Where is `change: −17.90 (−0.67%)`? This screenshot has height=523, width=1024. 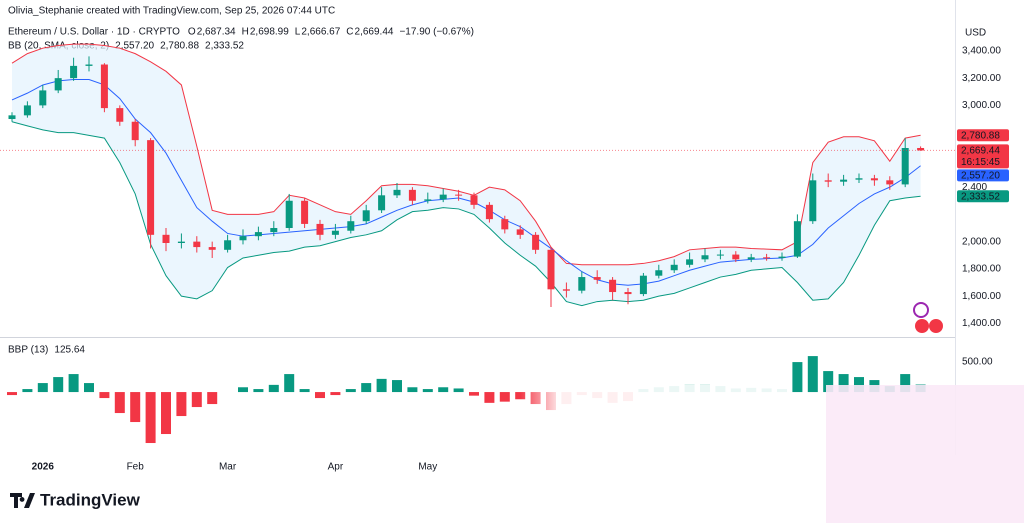
change: −17.90 (−0.67%) is located at coordinates (436, 32).